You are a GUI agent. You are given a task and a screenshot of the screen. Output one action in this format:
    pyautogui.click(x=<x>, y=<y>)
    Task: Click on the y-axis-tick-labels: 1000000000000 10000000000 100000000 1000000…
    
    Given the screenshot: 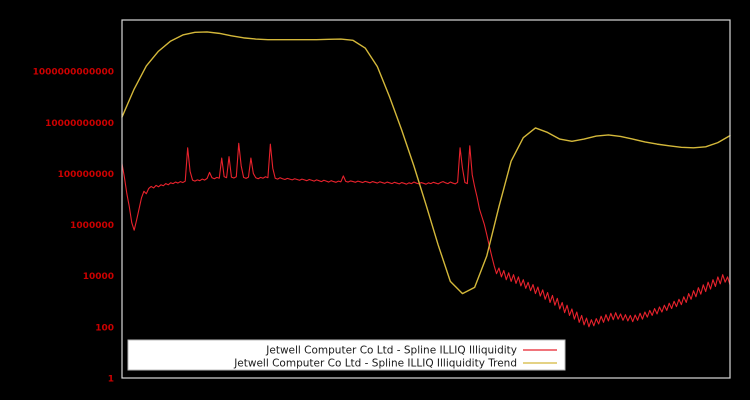 What is the action you would take?
    pyautogui.click(x=73, y=226)
    